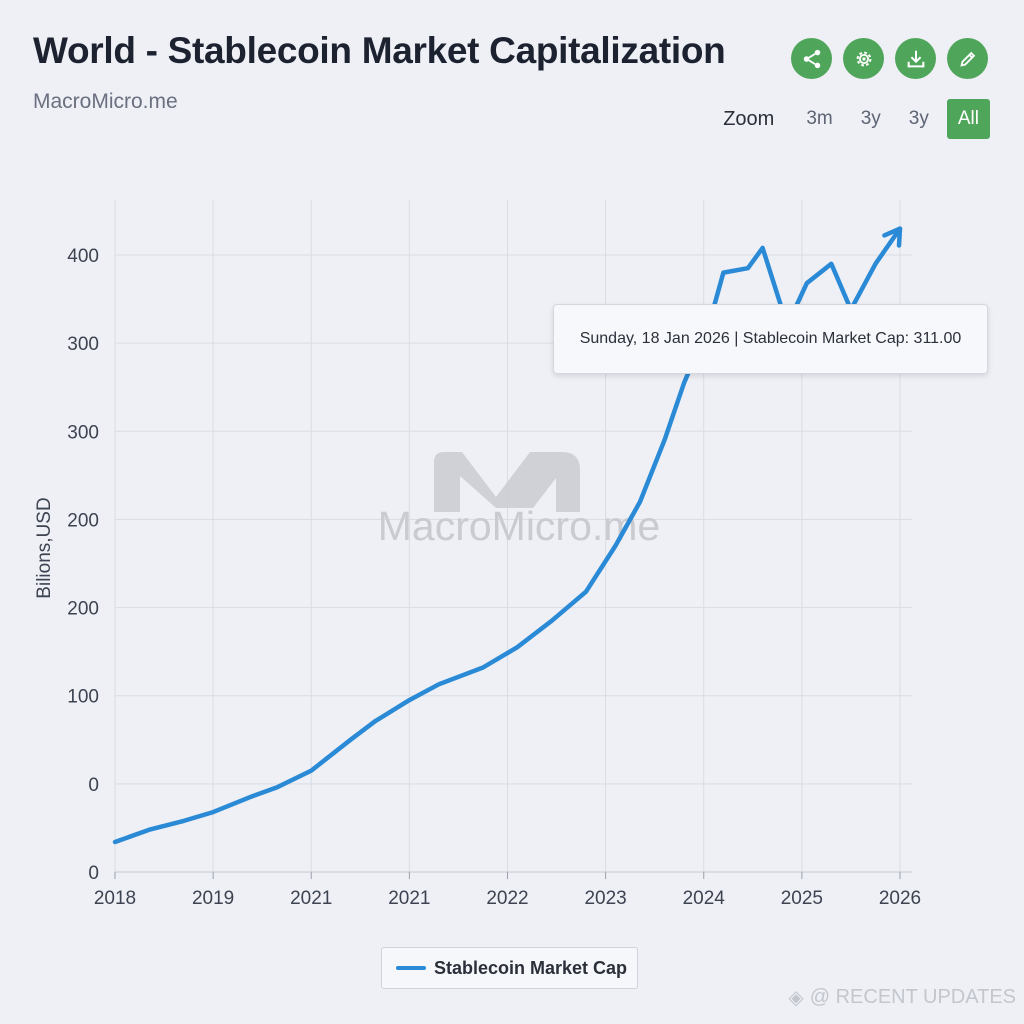 This screenshot has height=1024, width=1024. I want to click on footer-text: @ RECENT UPDATES, so click(912, 997).